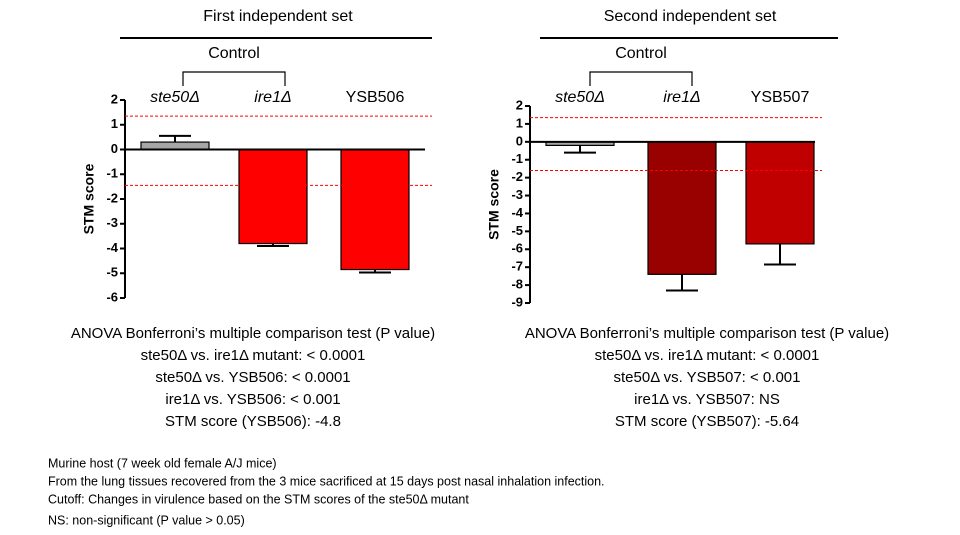 This screenshot has height=535, width=960. Describe the element at coordinates (780, 97) in the screenshot. I see `x-category-label: YSB507` at that location.